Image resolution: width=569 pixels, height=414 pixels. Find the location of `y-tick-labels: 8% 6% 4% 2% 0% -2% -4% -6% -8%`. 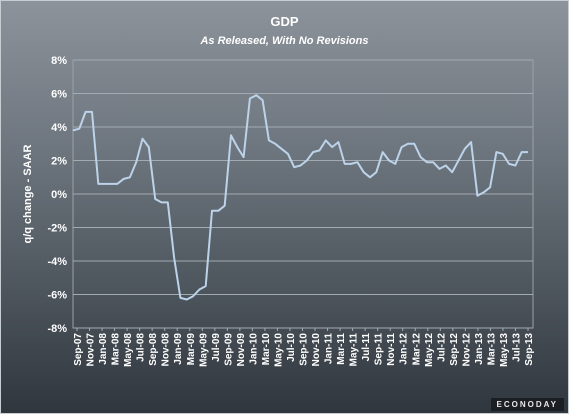

y-tick-labels: 8% 6% 4% 2% 0% -2% -4% -6% -8% is located at coordinates (57, 195).